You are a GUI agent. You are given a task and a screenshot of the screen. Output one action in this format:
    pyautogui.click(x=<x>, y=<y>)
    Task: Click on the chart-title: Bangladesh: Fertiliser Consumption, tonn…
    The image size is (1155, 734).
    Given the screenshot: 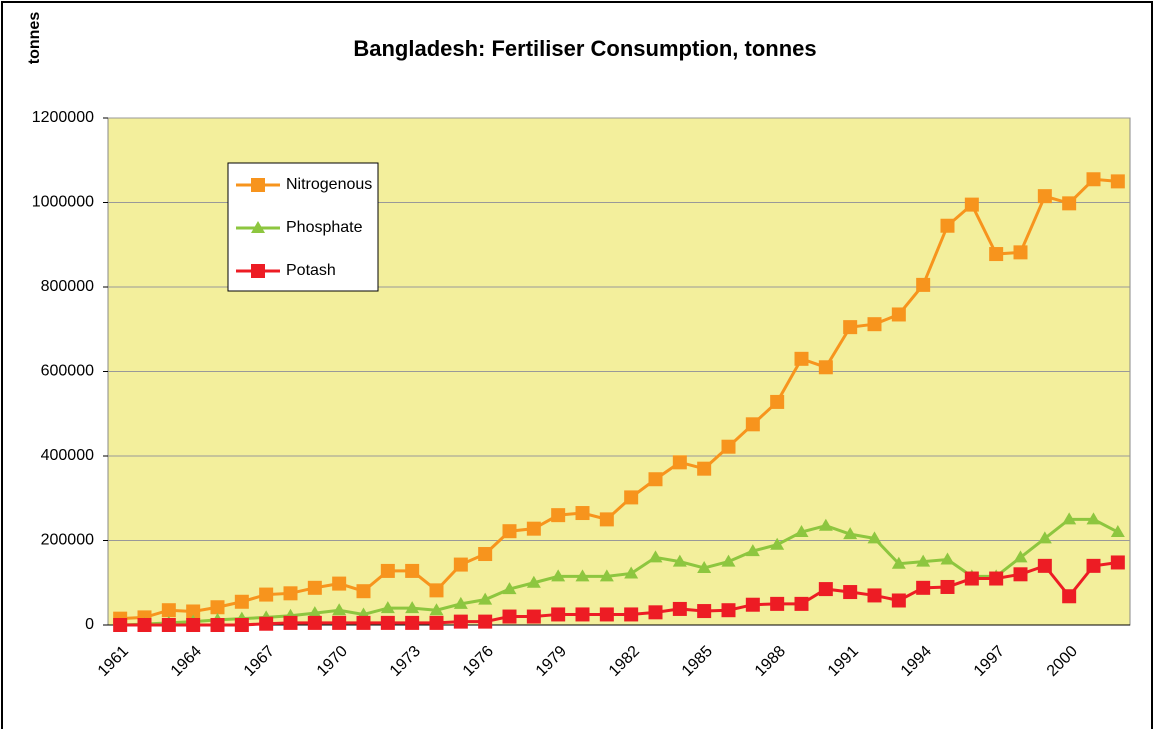 What is the action you would take?
    pyautogui.click(x=584, y=48)
    